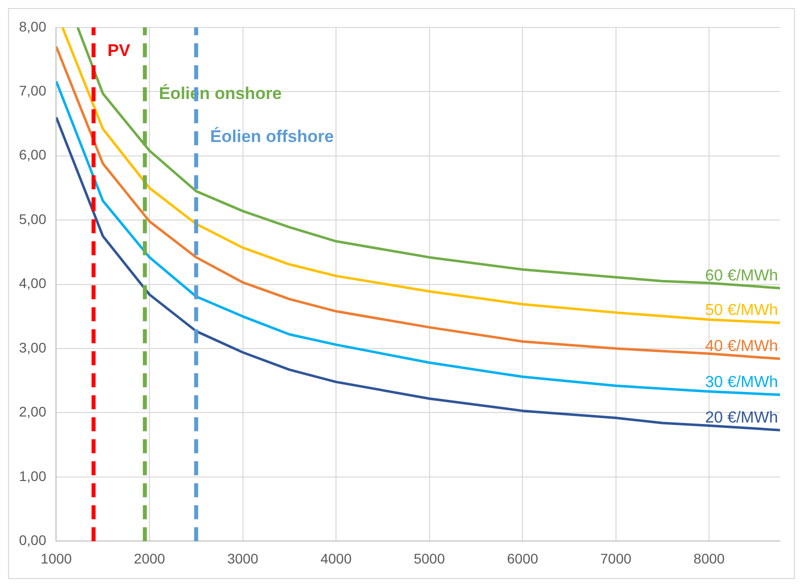 This screenshot has width=803, height=587. Describe the element at coordinates (243, 558) in the screenshot. I see `x-tick-label: 3000` at that location.